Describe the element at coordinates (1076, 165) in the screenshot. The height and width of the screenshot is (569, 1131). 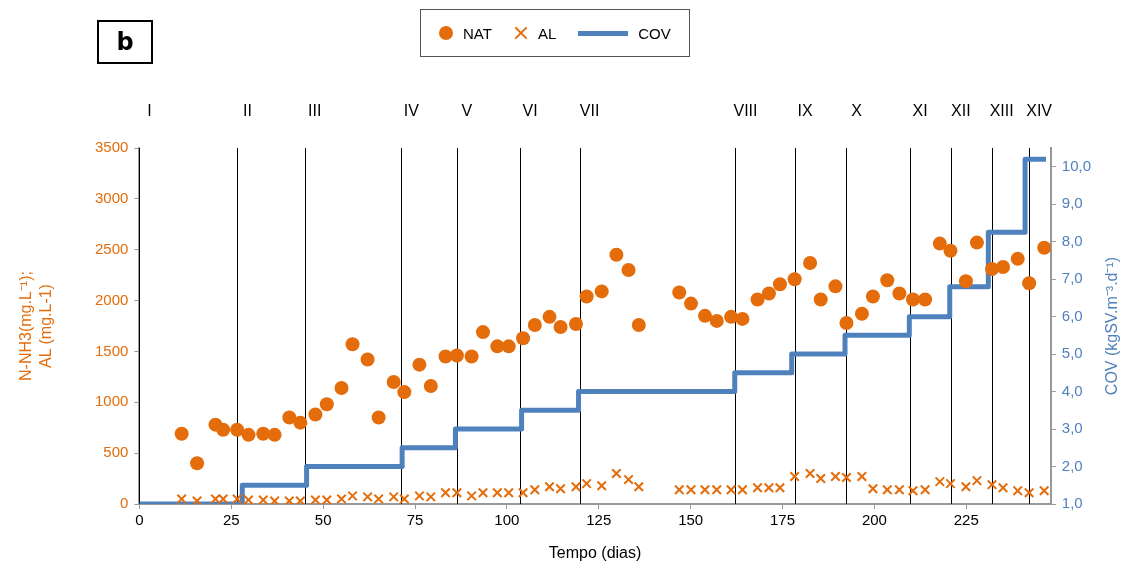
I see `y2-tick-label: 10,0` at that location.